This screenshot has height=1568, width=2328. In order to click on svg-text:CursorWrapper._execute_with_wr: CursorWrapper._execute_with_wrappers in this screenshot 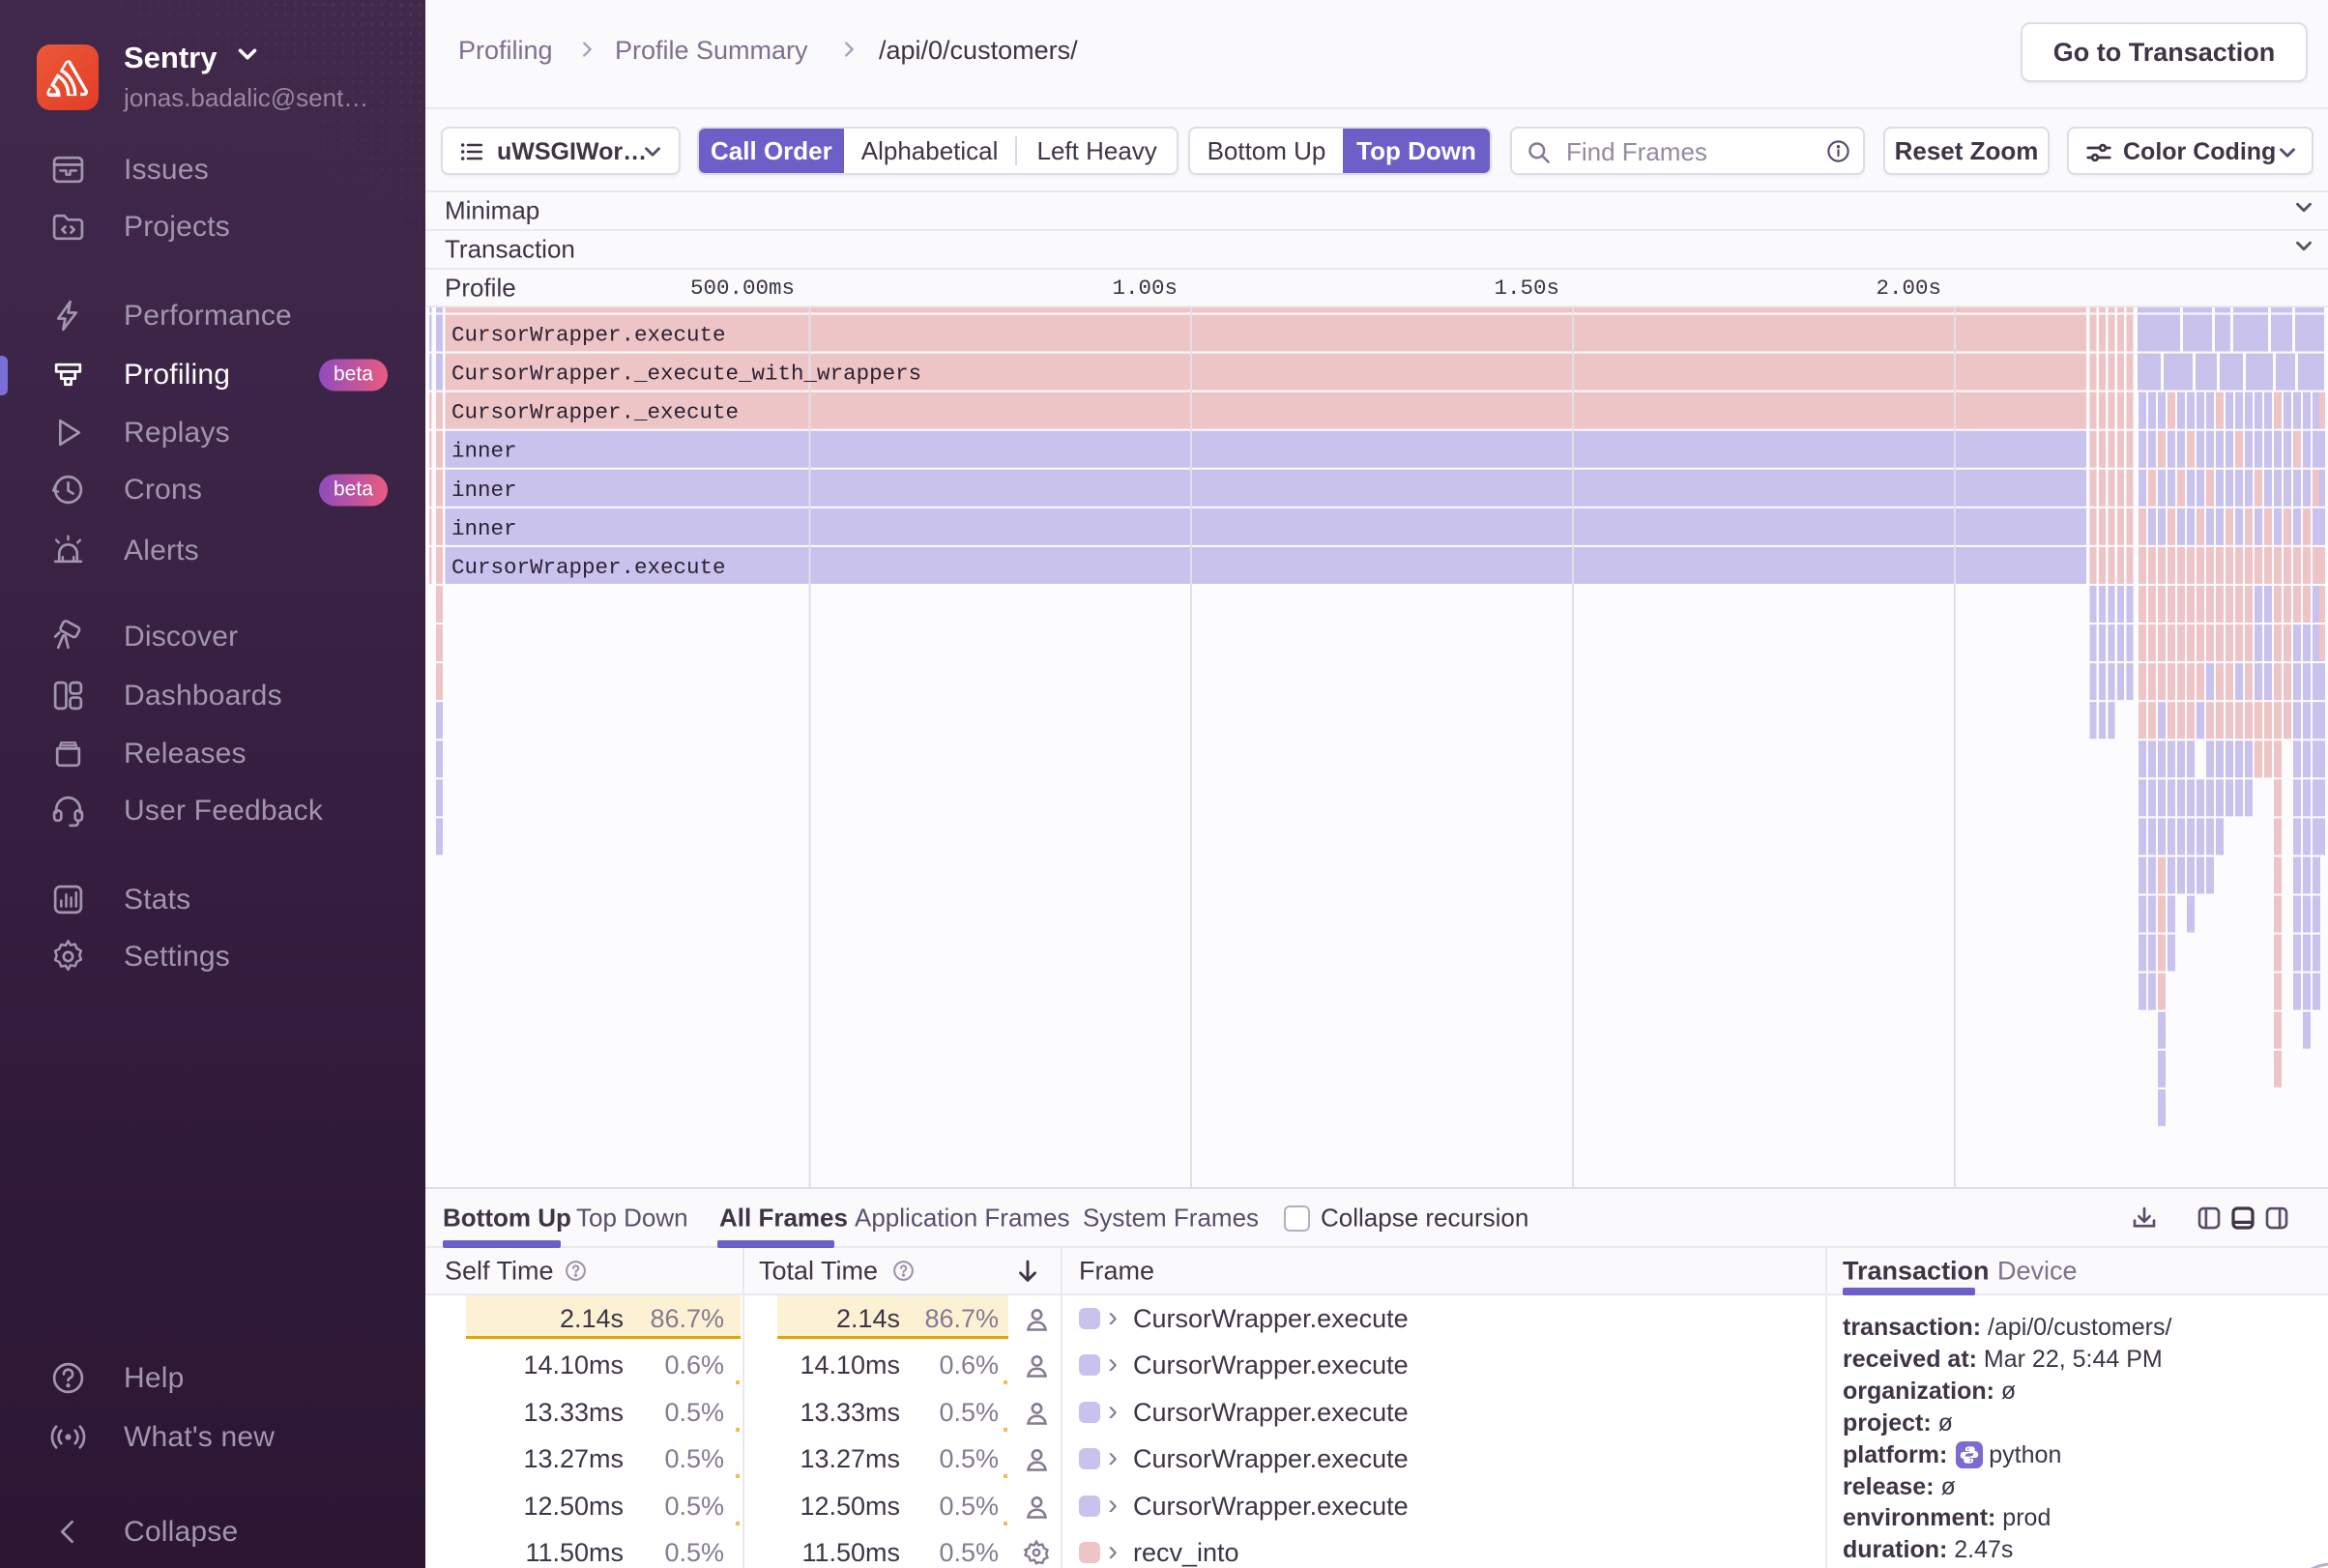, I will do `click(686, 374)`.